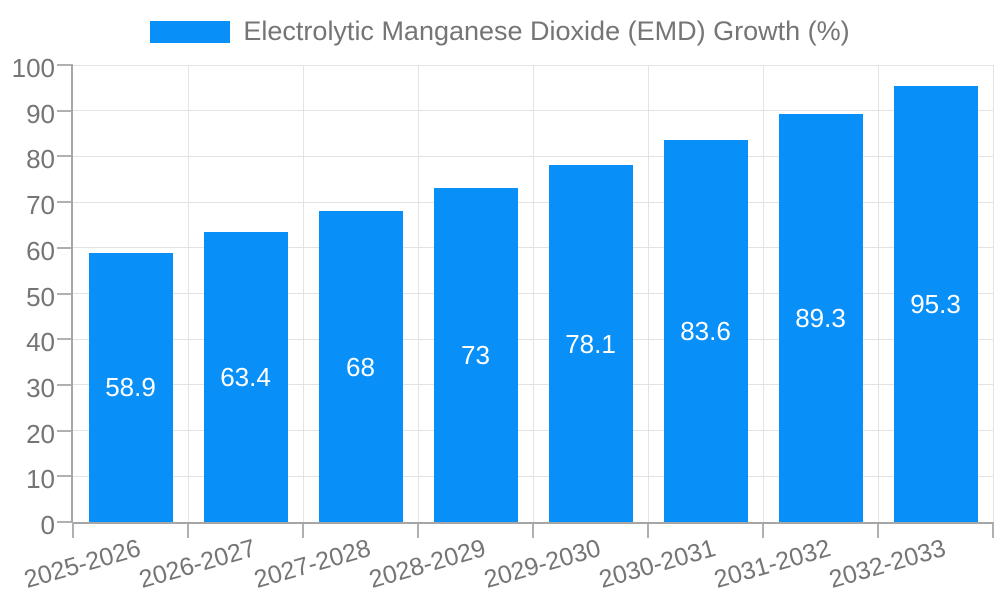 The height and width of the screenshot is (600, 1000). What do you see at coordinates (40, 433) in the screenshot?
I see `y-tick-label: 20` at bounding box center [40, 433].